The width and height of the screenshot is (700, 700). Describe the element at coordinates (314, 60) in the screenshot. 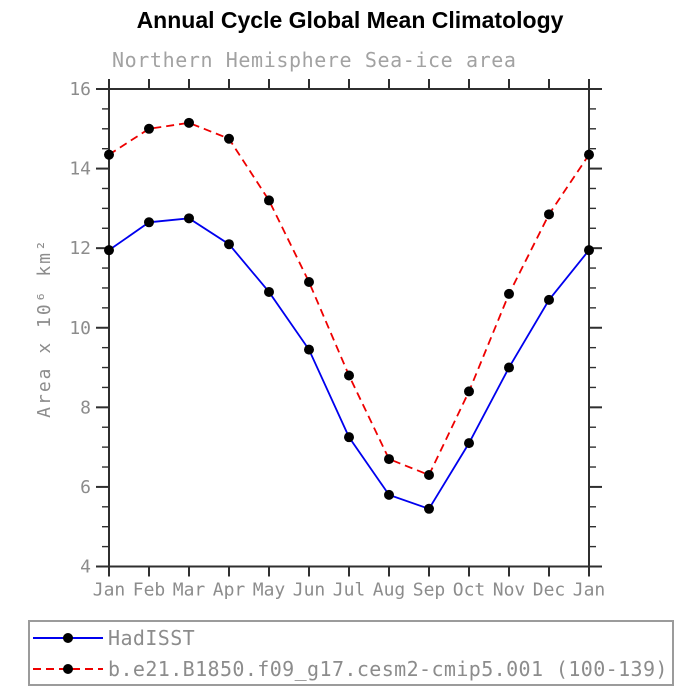

I see `chart-subtitle: Northern Hemisphere Sea-ice area` at that location.